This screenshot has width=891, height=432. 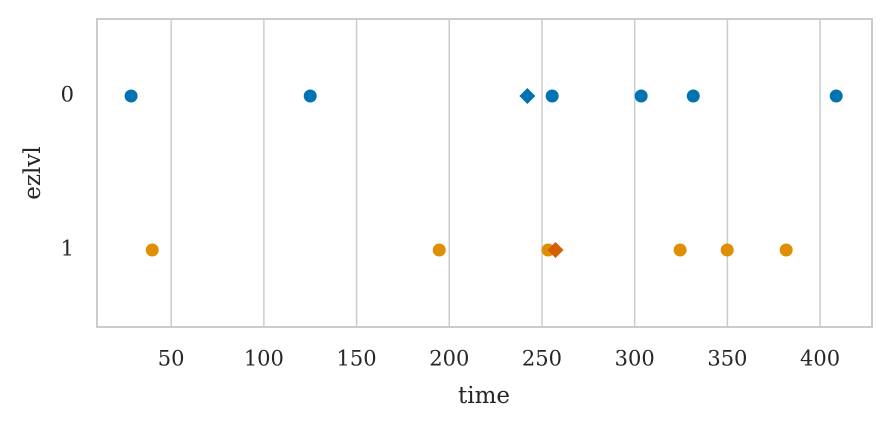 What do you see at coordinates (635, 359) in the screenshot?
I see `x-tick-label: 300` at bounding box center [635, 359].